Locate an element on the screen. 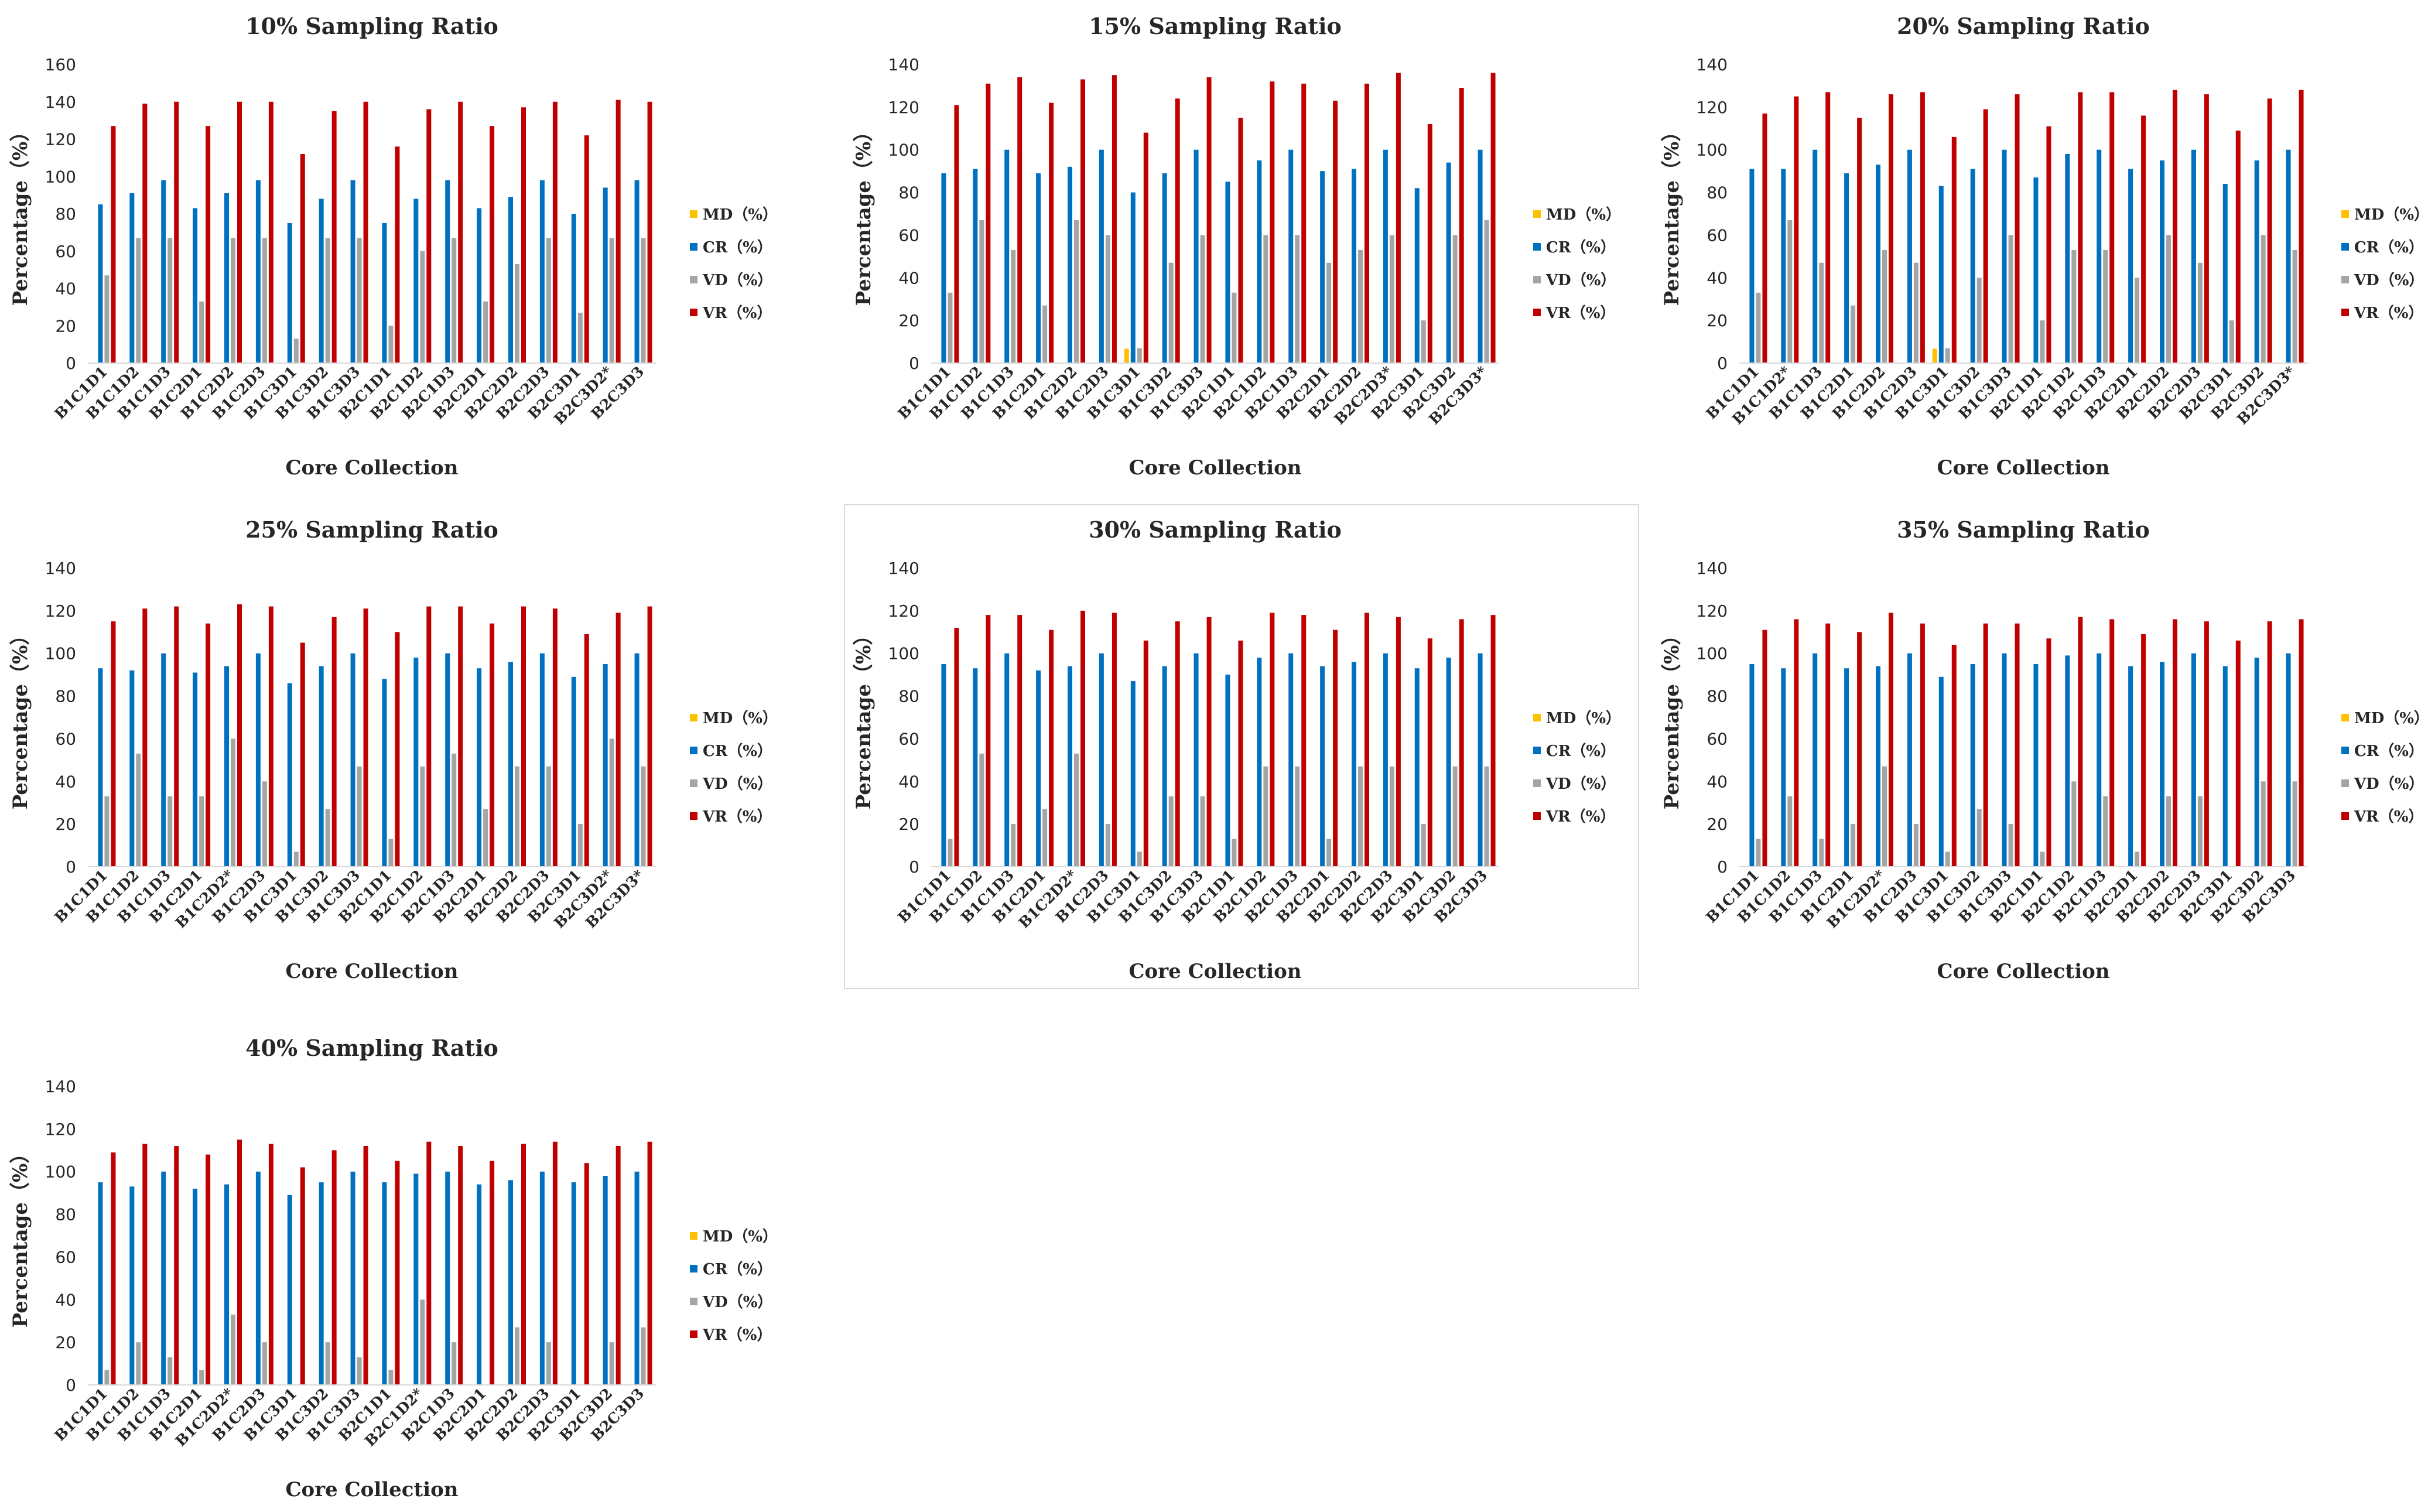  y-tick-label: 100 is located at coordinates (60, 1172).